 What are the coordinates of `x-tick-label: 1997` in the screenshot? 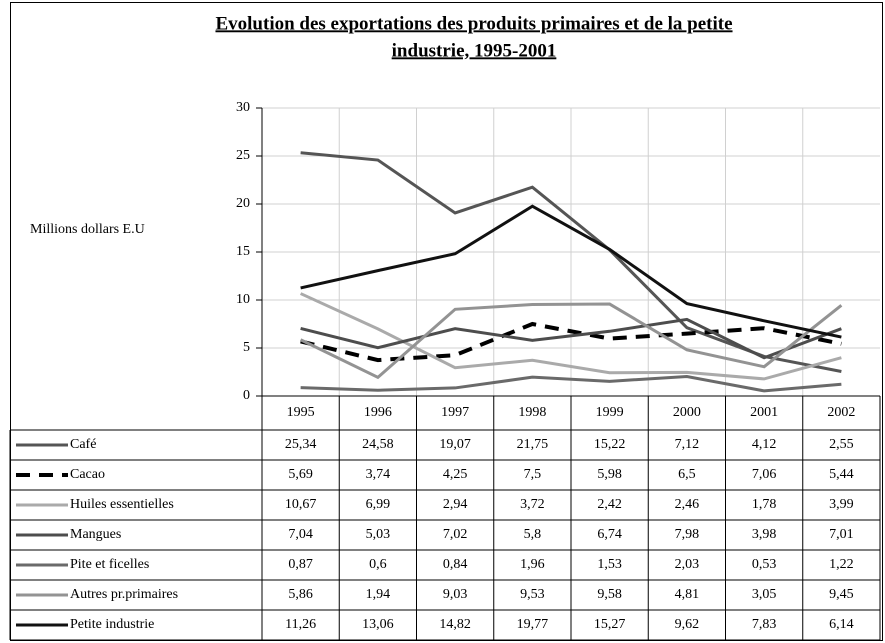 It's located at (455, 412).